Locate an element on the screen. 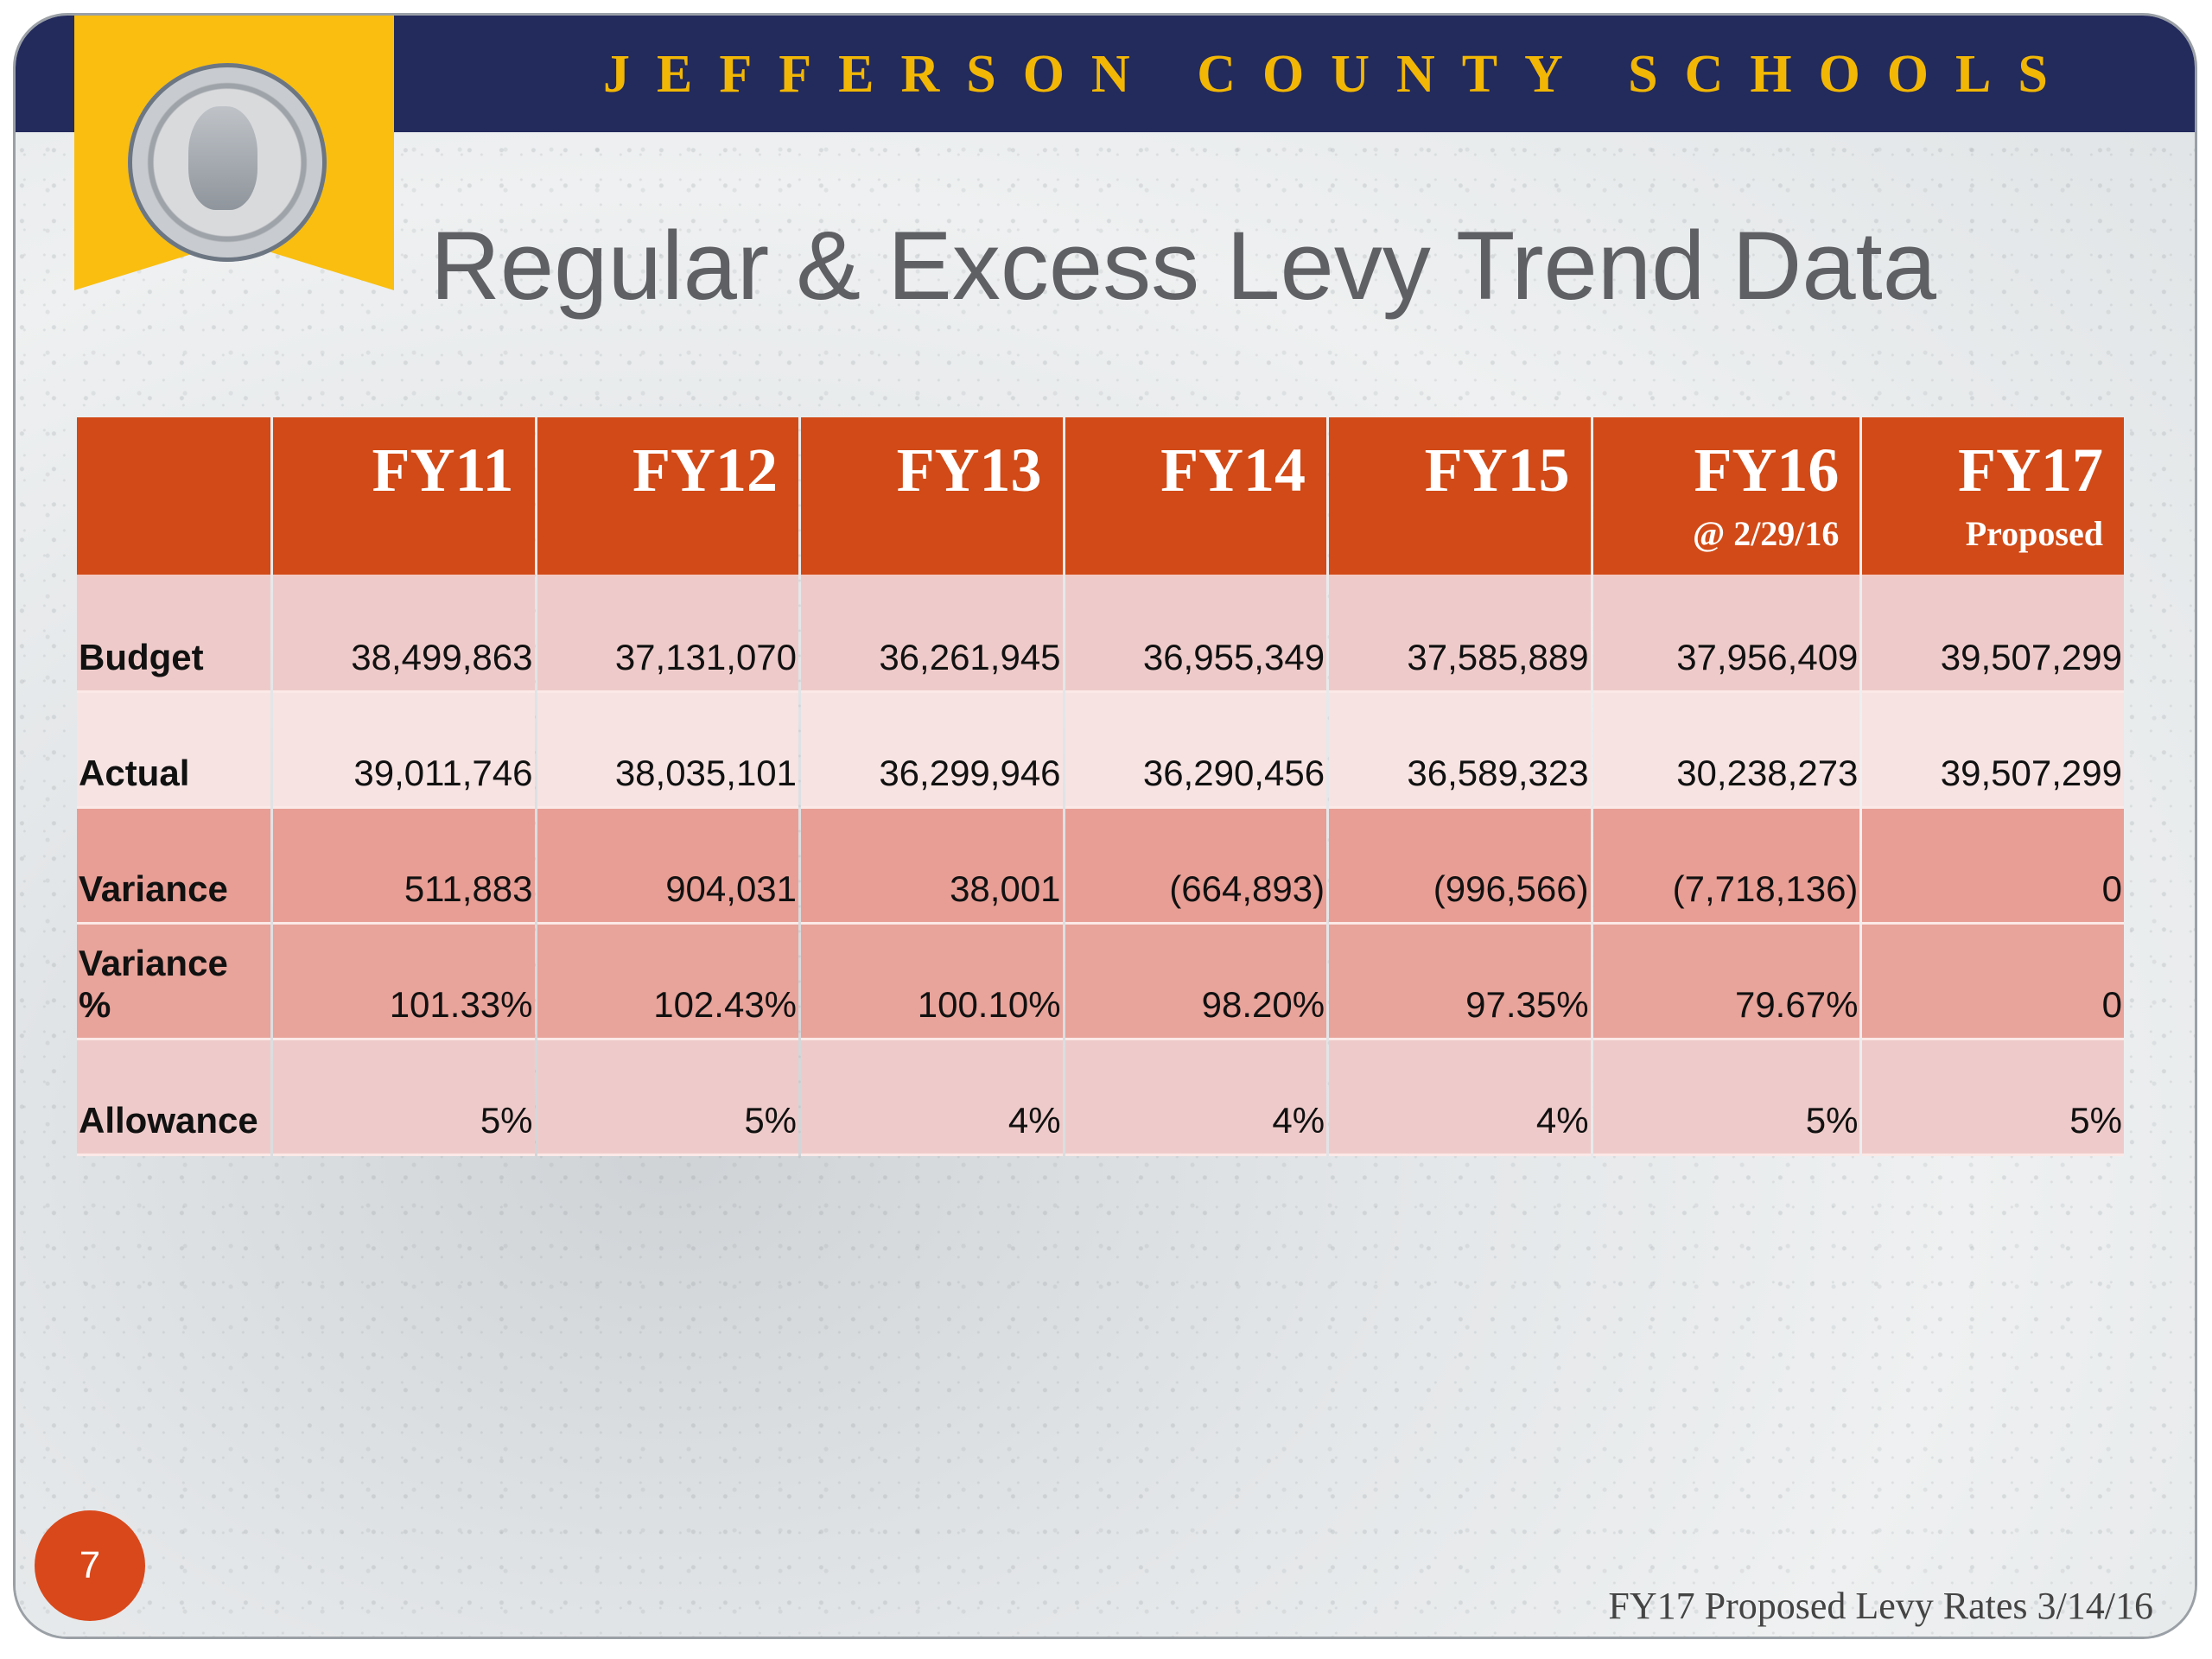  table-cell: 37,131,070 is located at coordinates (668, 635).